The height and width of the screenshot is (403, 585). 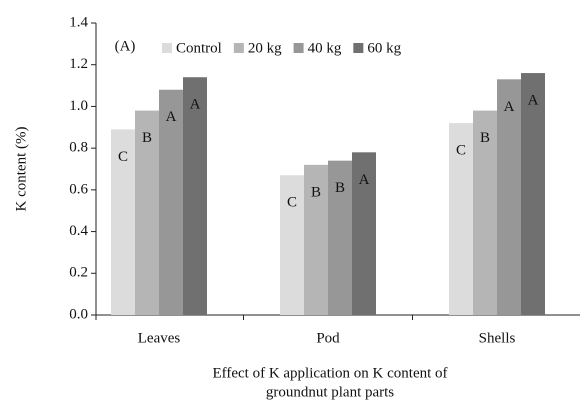 I want to click on legend-label: 60 kg, so click(x=384, y=48).